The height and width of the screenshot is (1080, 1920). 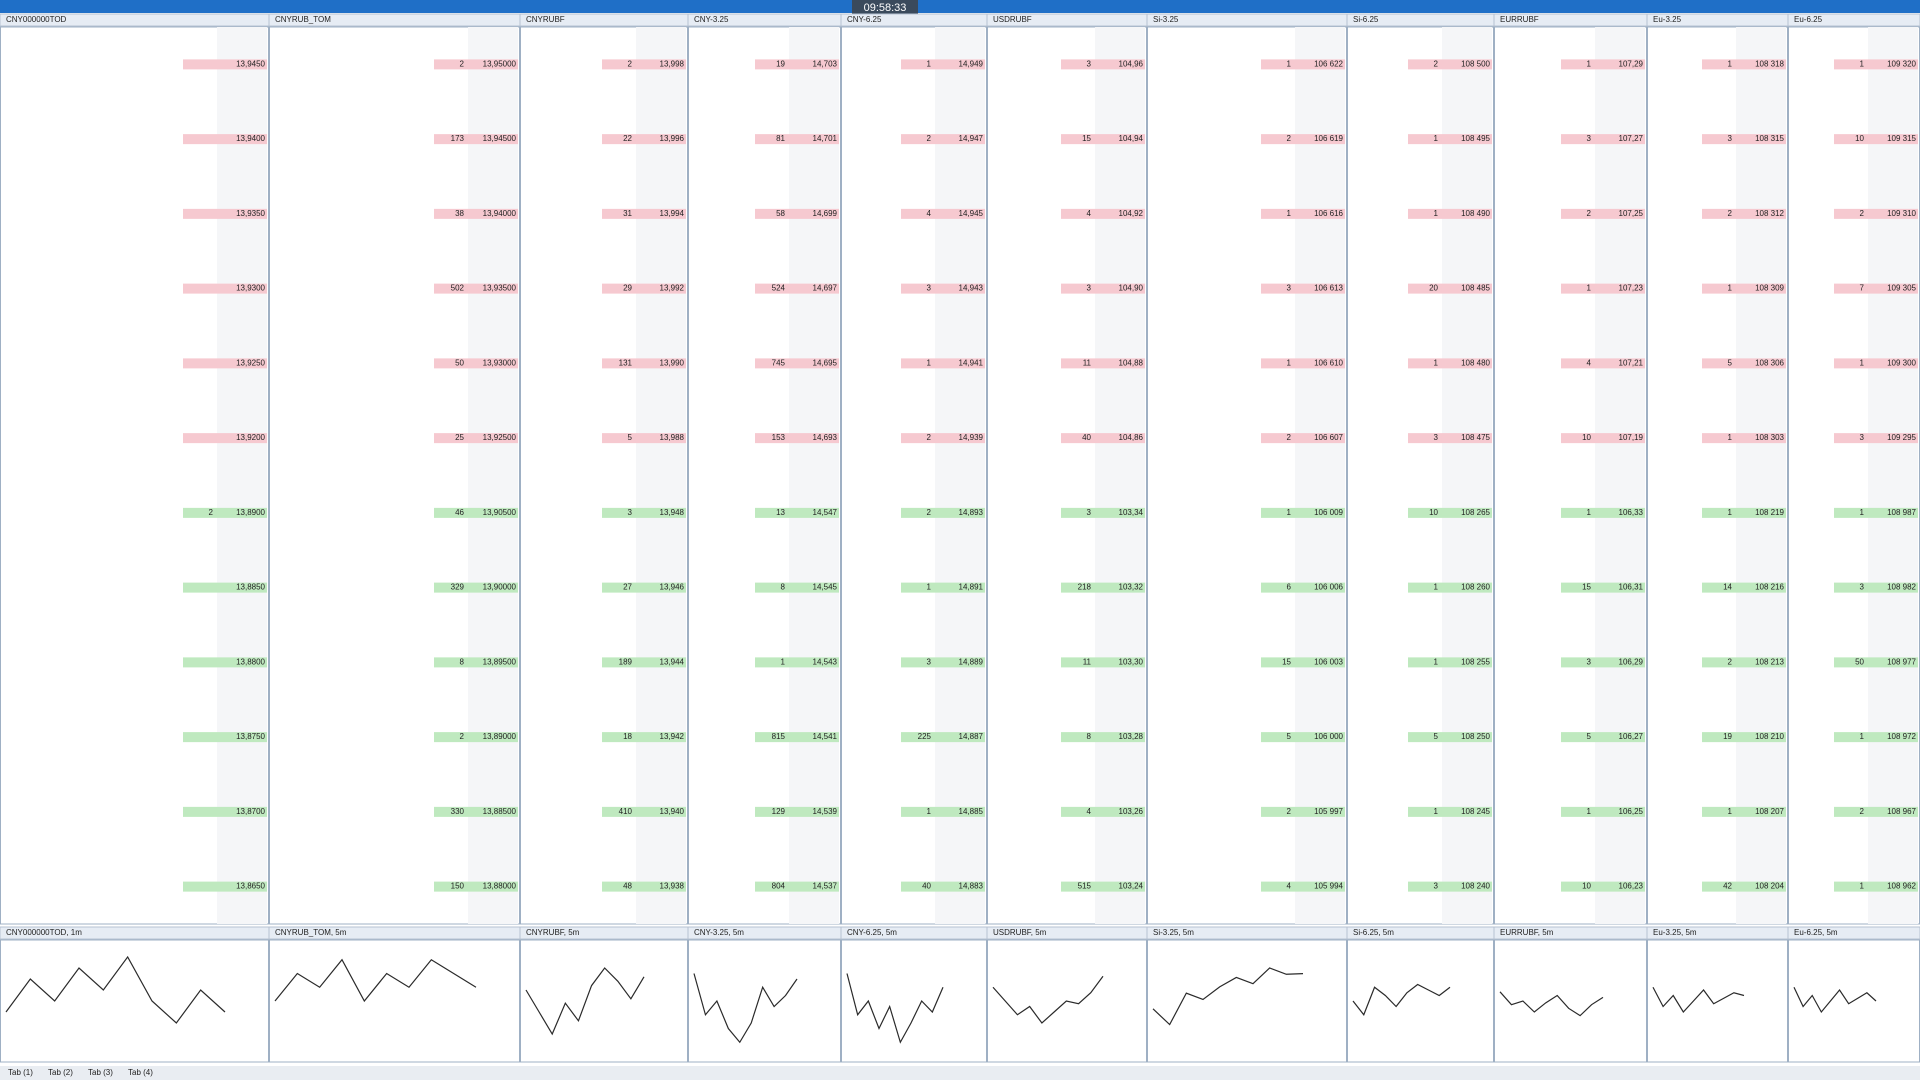 I want to click on price: 13,8800, so click(x=250, y=661).